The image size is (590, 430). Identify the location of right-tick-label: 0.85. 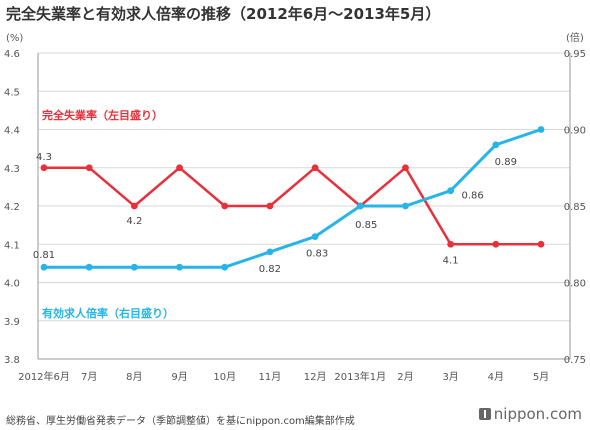
(575, 207).